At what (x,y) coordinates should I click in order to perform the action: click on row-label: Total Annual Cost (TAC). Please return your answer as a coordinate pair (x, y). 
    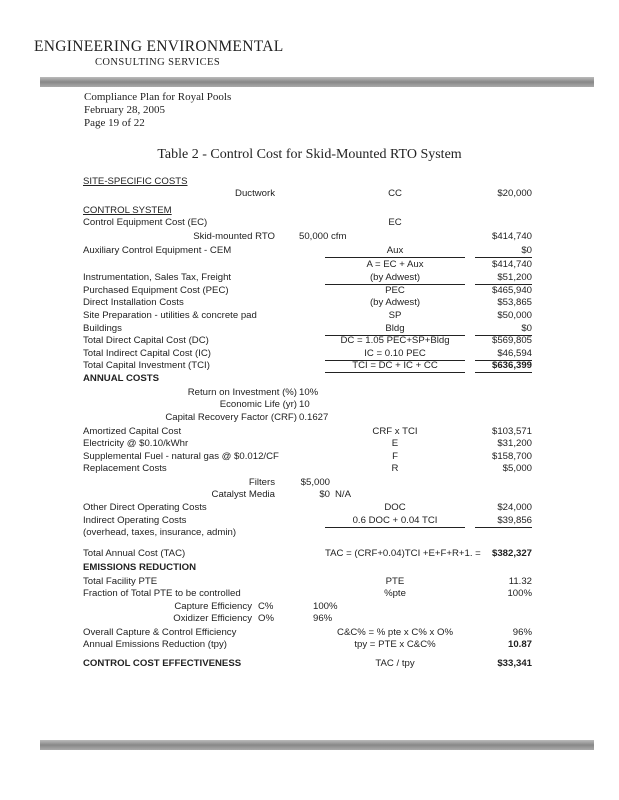
    Looking at the image, I should click on (134, 553).